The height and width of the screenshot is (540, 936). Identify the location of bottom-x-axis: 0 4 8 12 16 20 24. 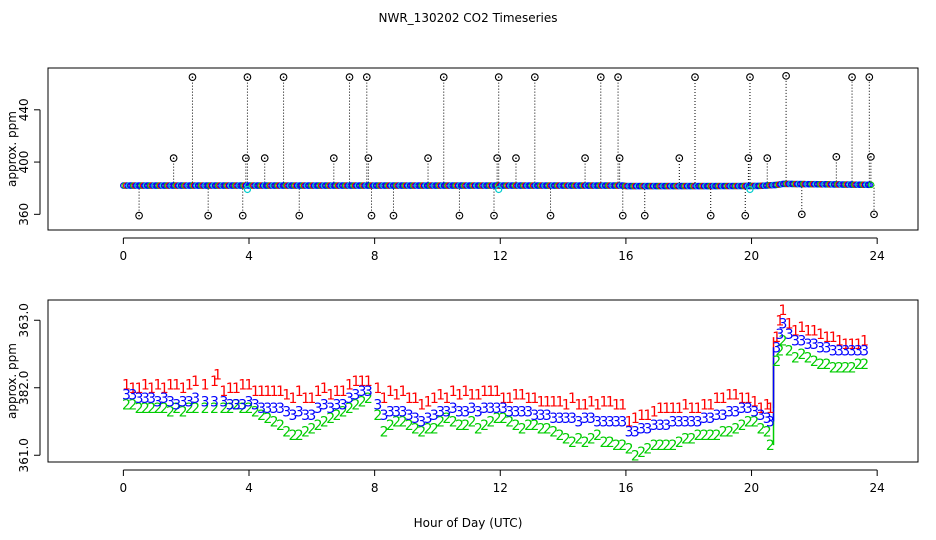
(502, 482).